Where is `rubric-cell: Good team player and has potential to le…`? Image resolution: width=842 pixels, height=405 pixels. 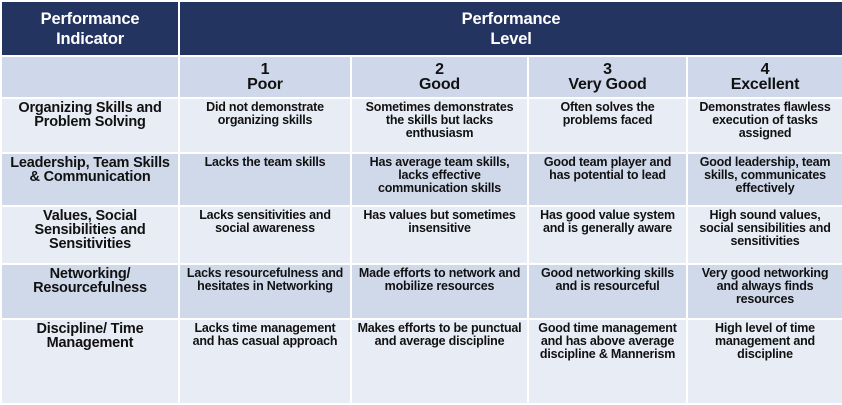
rubric-cell: Good team player and has potential to le… is located at coordinates (607, 179).